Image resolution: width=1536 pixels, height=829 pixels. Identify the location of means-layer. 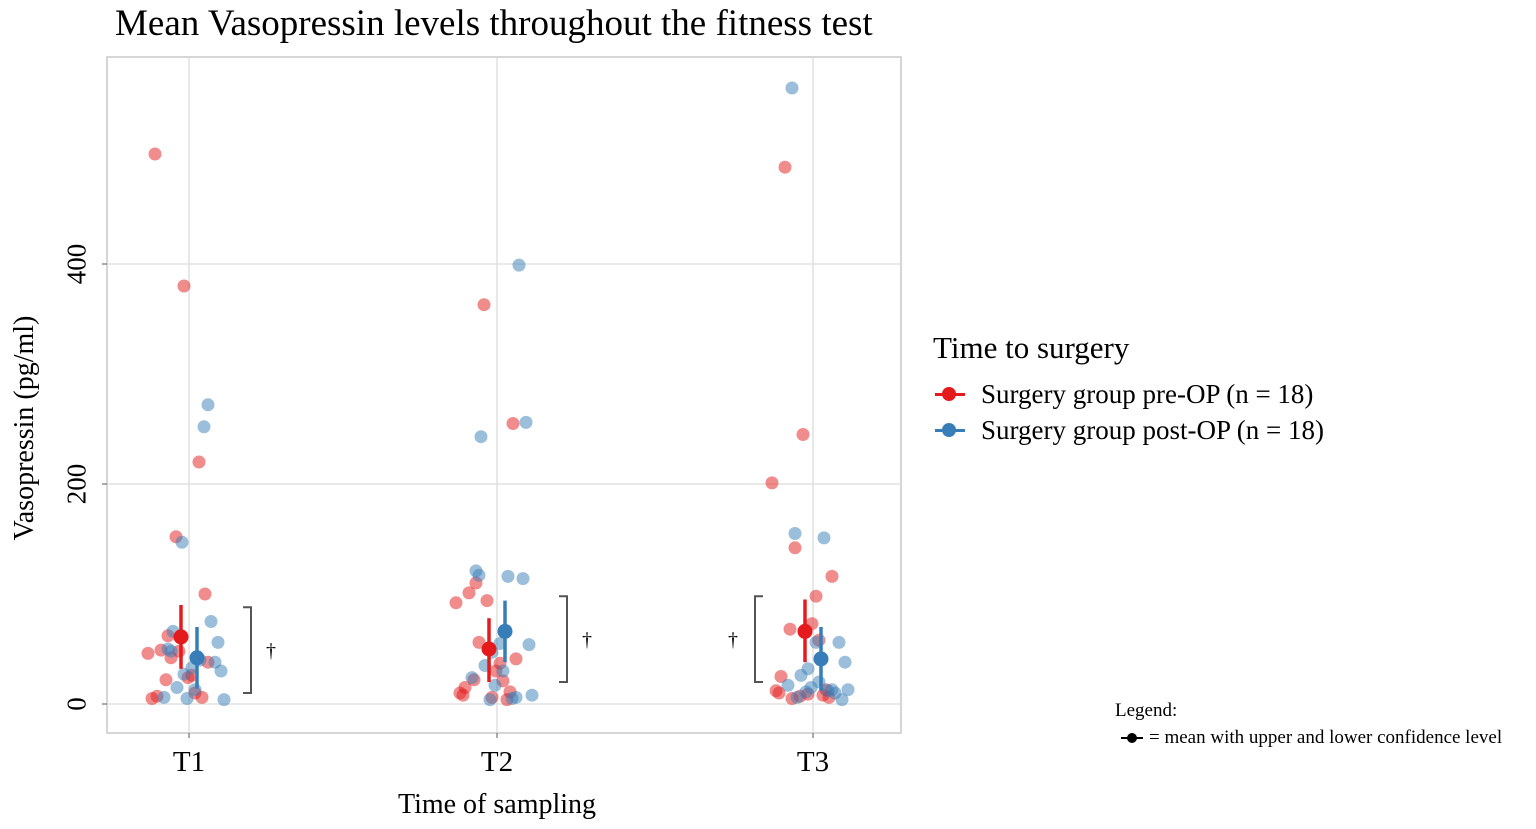
(501, 645).